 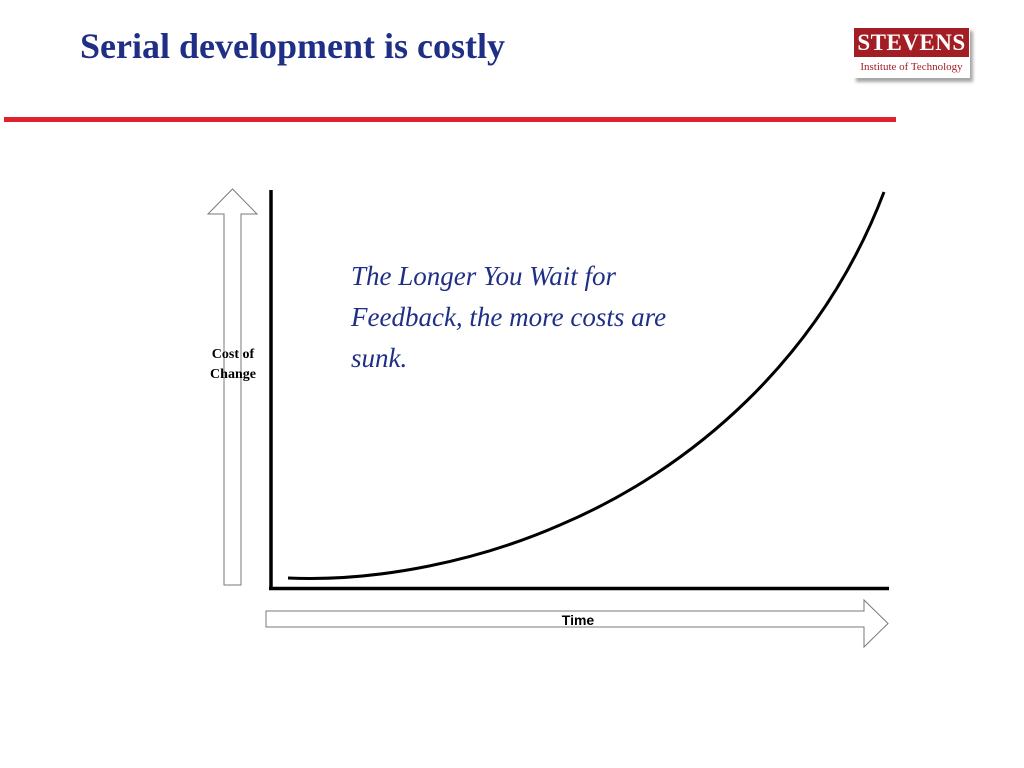 I want to click on slide-title: Serial development is costly, so click(x=292, y=46).